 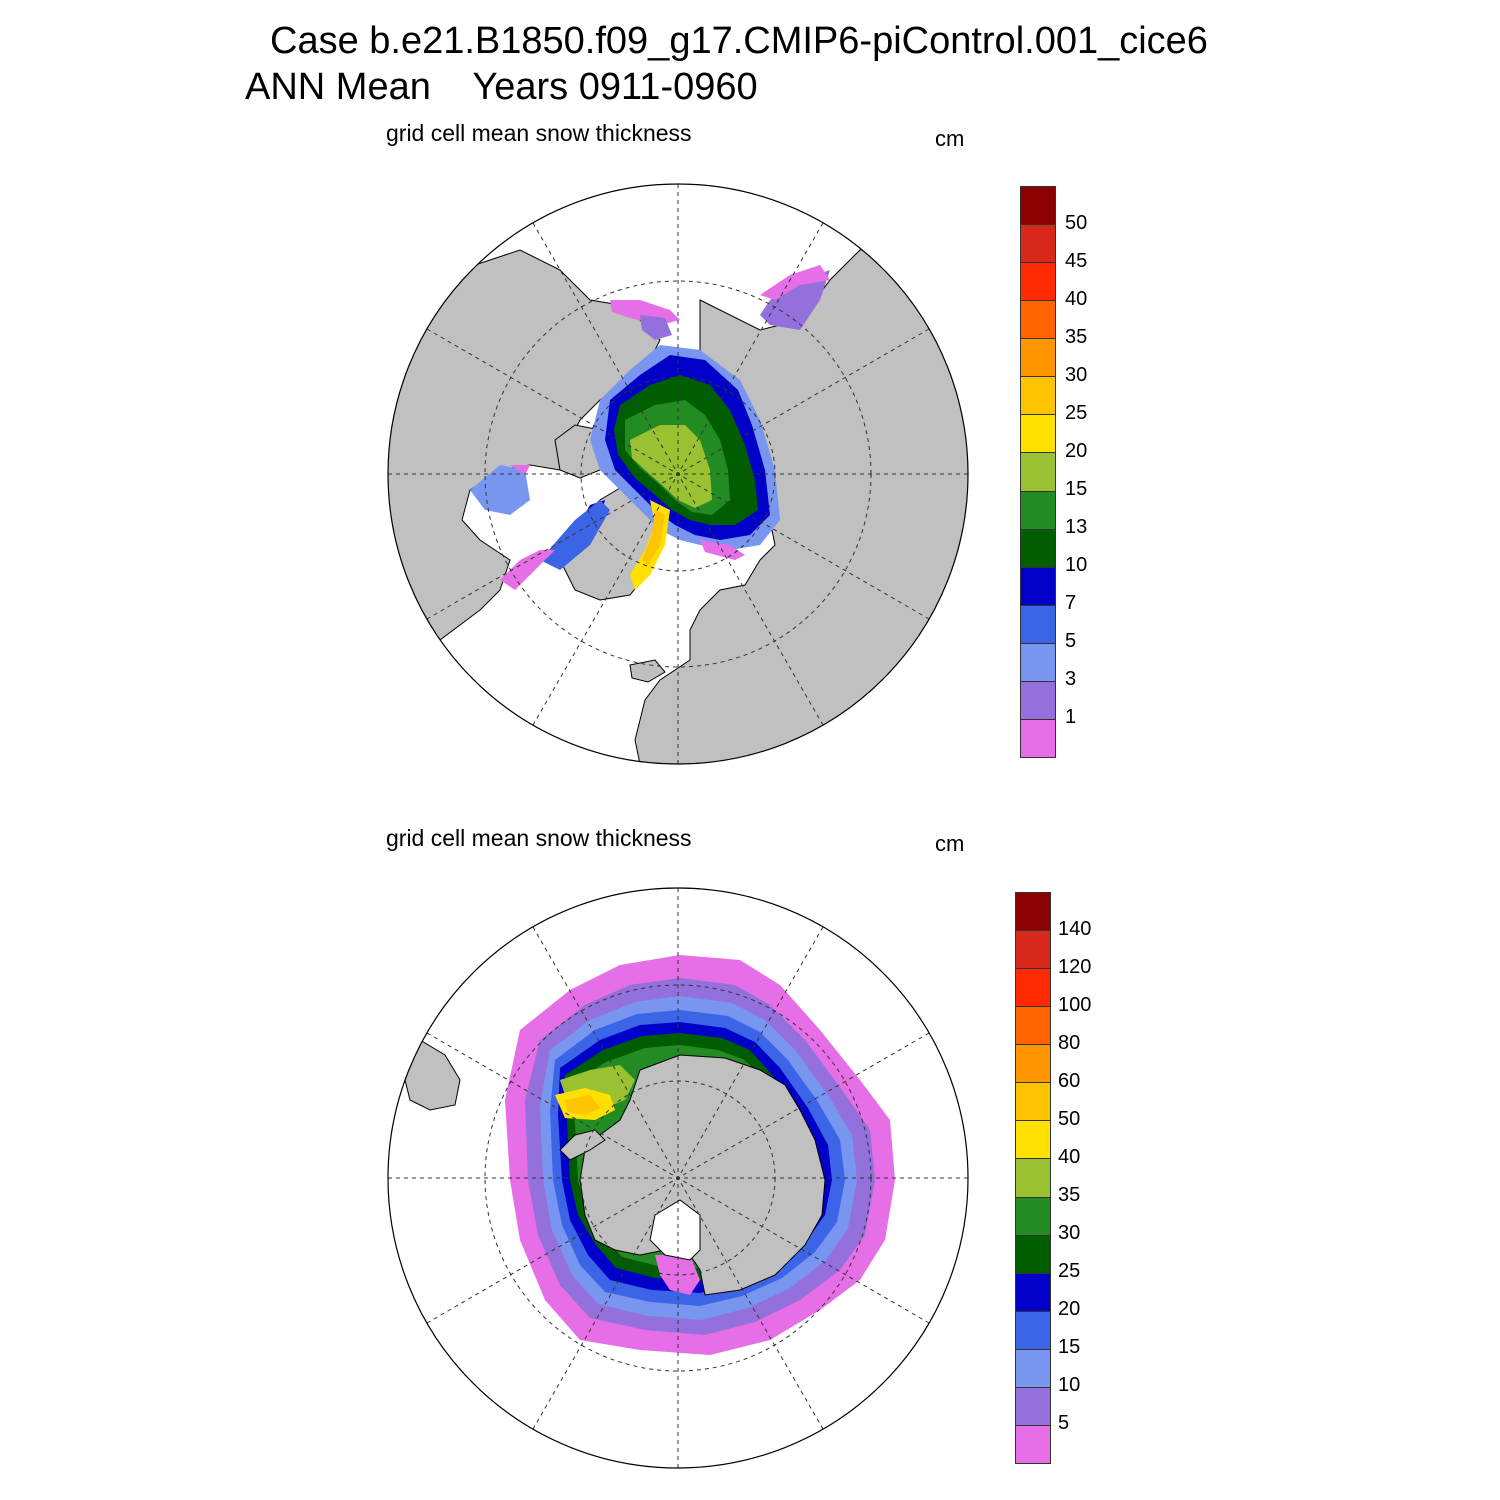 I want to click on colorbar-label: 3, so click(x=1071, y=679).